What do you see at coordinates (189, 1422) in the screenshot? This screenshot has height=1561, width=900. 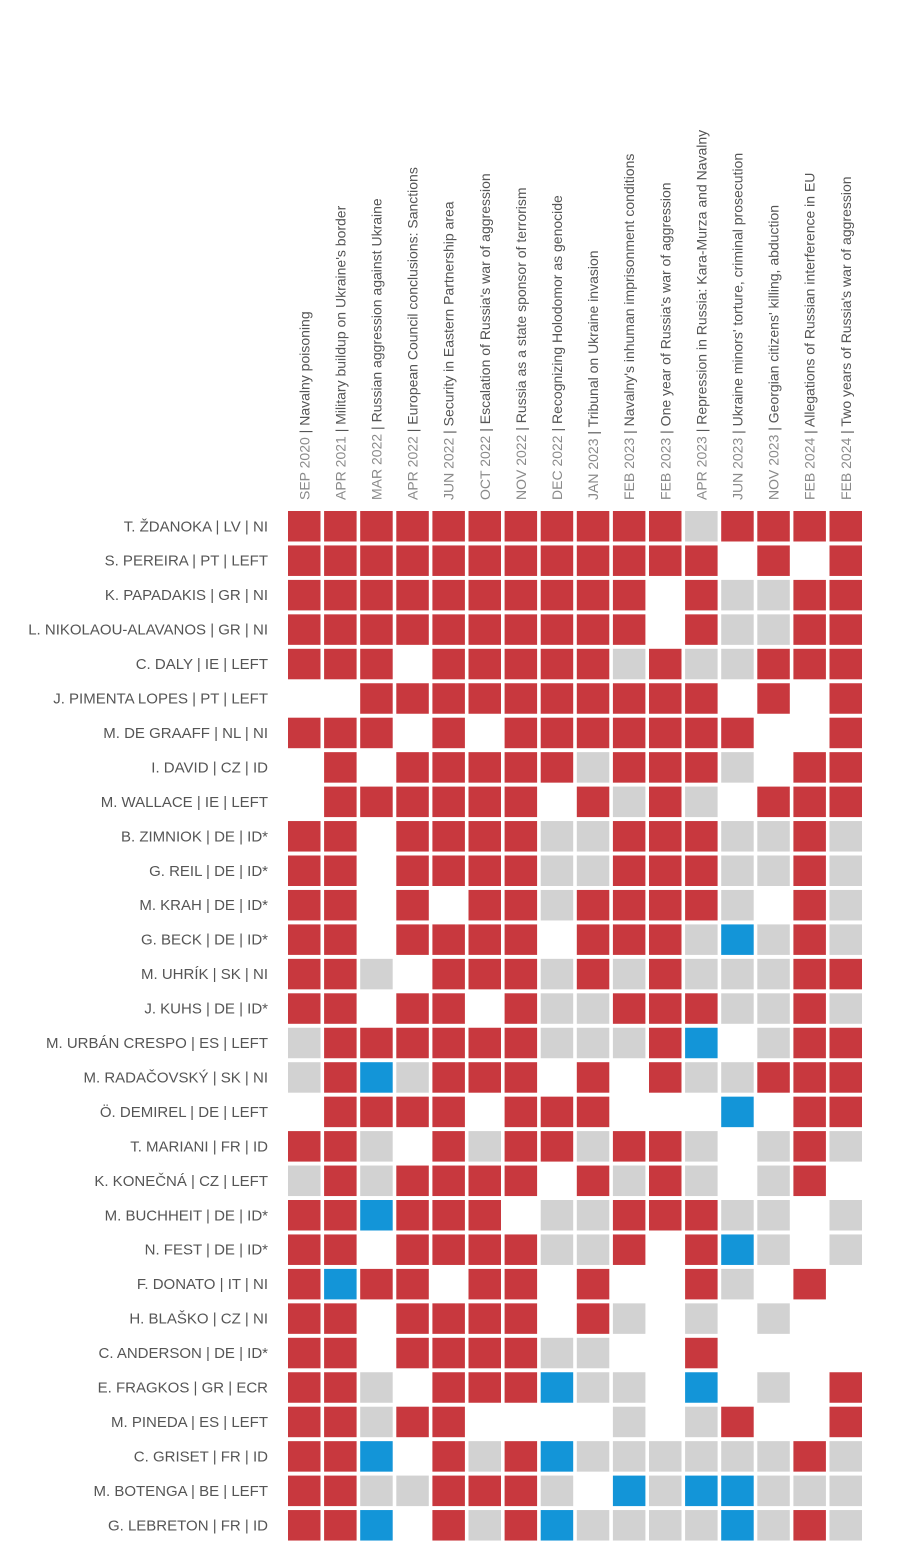 I see `row-label: M. PINEDA | ES | LEFT` at bounding box center [189, 1422].